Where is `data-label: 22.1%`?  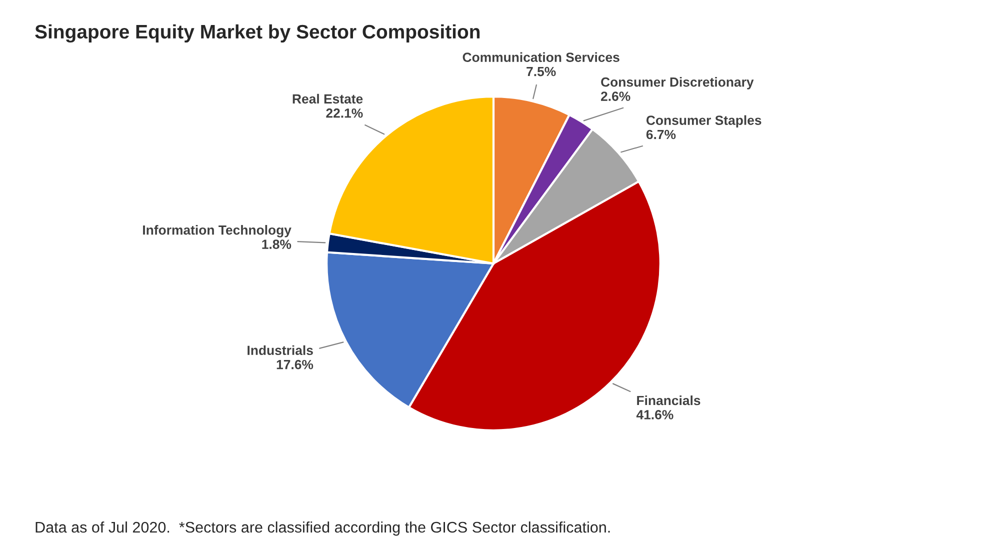
data-label: 22.1% is located at coordinates (344, 113).